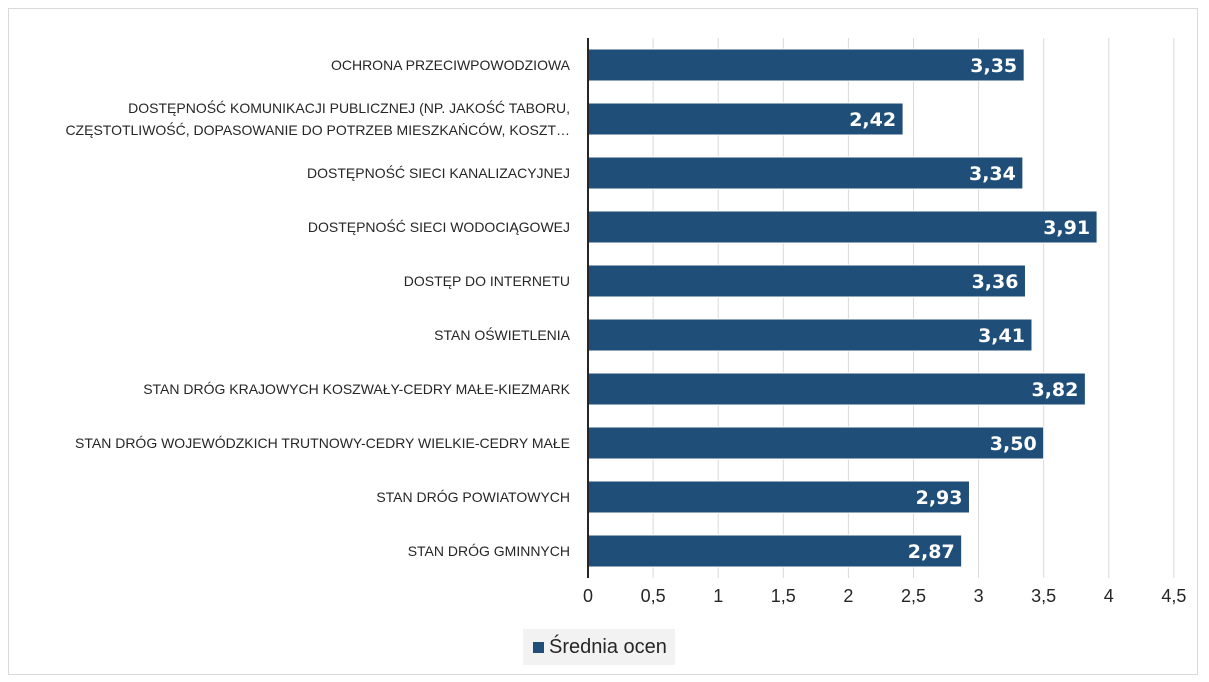 The image size is (1209, 682). What do you see at coordinates (1173, 596) in the screenshot?
I see `x-tick-label: 4,5` at bounding box center [1173, 596].